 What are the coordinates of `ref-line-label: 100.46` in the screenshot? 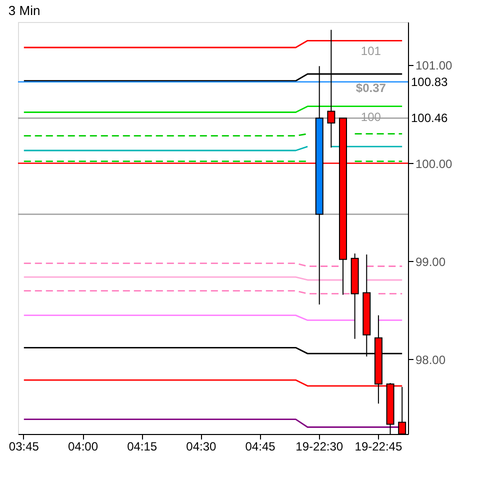 It's located at (429, 118).